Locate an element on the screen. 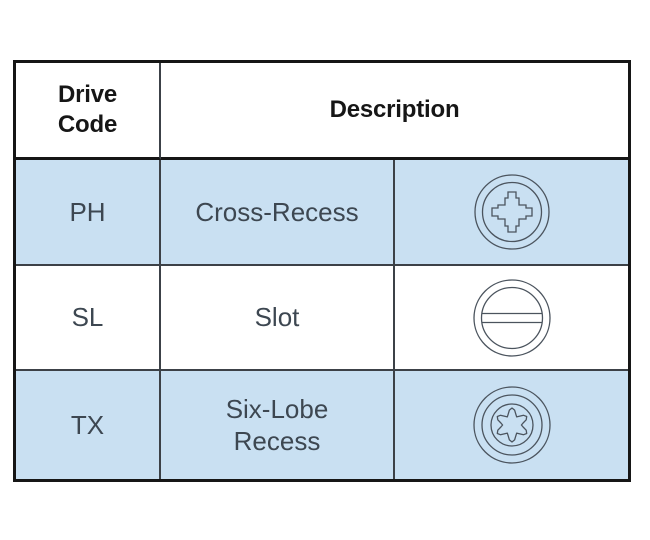  six-lobe-recess-icon is located at coordinates (511, 425).